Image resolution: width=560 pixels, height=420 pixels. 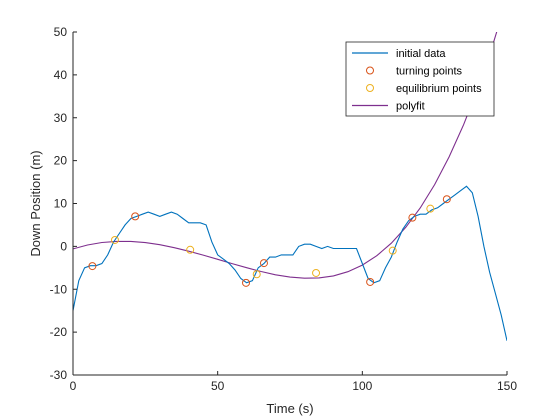 I want to click on legend-label: turning points, so click(x=429, y=72).